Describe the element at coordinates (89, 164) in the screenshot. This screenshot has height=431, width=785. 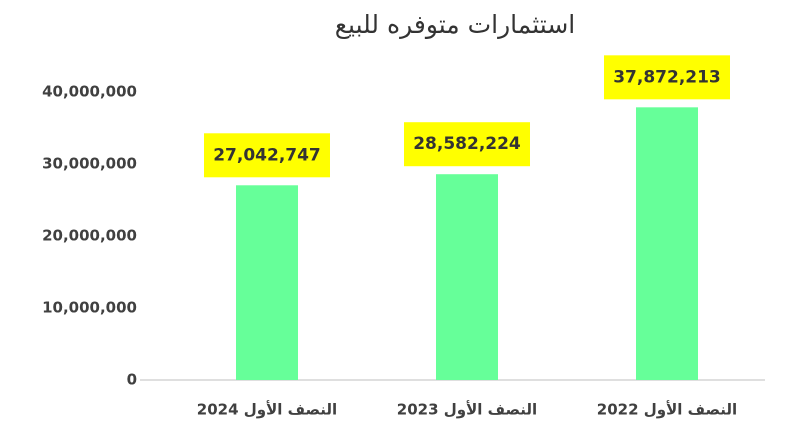
I see `y-tick-label: 30,000,000` at that location.